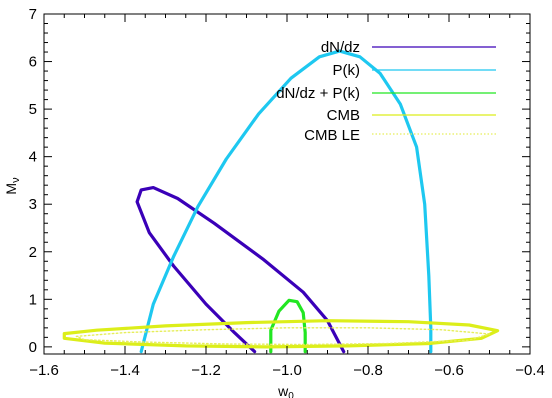  What do you see at coordinates (33, 252) in the screenshot?
I see `y-tick-label: 2` at bounding box center [33, 252].